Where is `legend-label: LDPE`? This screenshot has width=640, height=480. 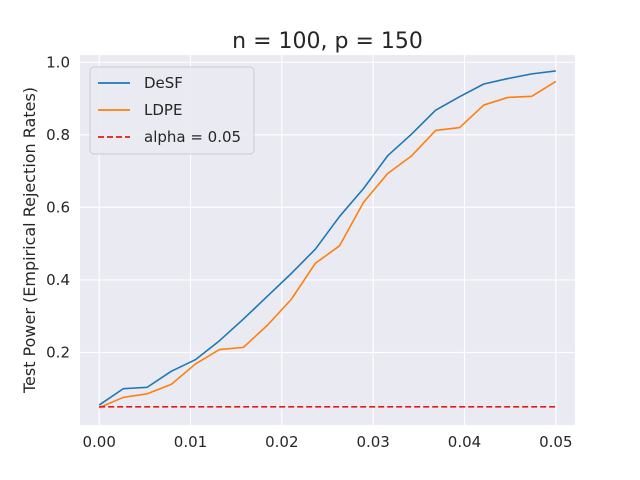
legend-label: LDPE is located at coordinates (163, 110).